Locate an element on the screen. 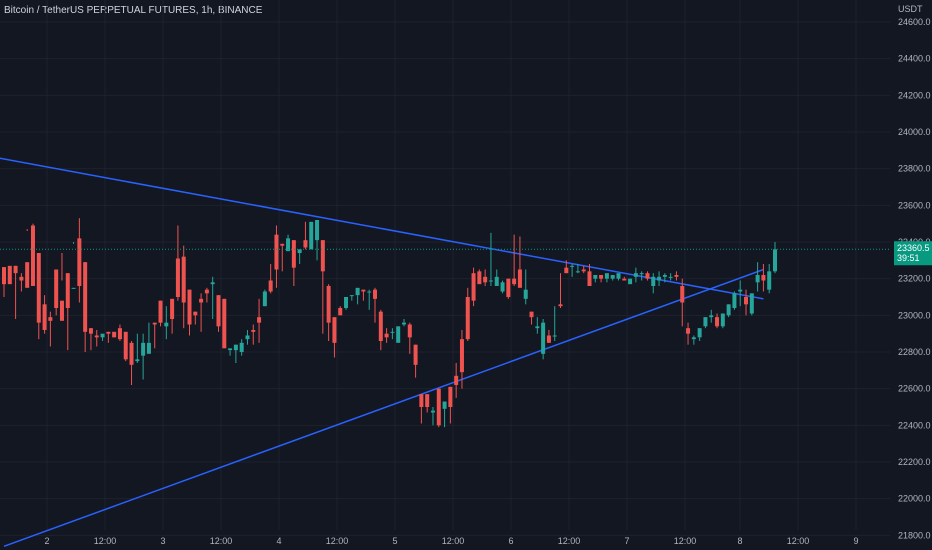 The image size is (932, 550). y-tick-label: 23000.0 is located at coordinates (914, 315).